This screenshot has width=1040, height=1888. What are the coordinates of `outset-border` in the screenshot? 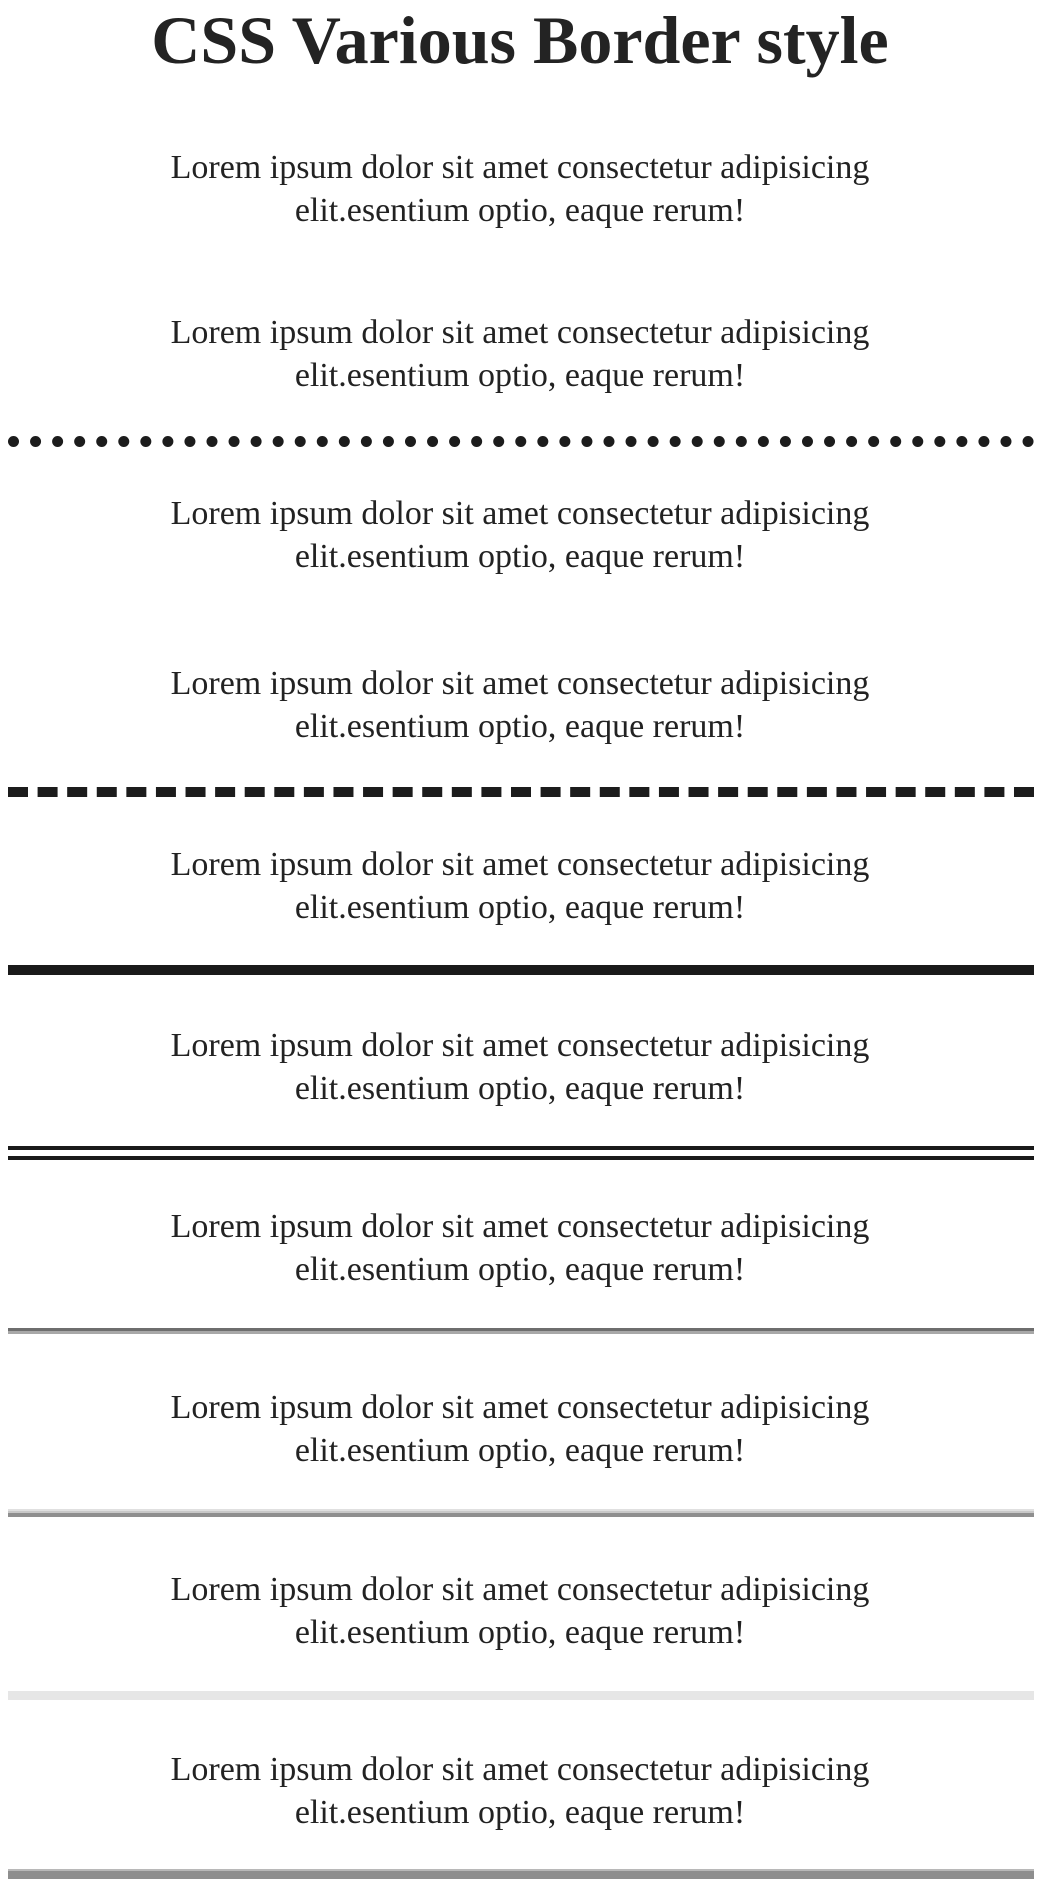 It's located at (521, 1874).